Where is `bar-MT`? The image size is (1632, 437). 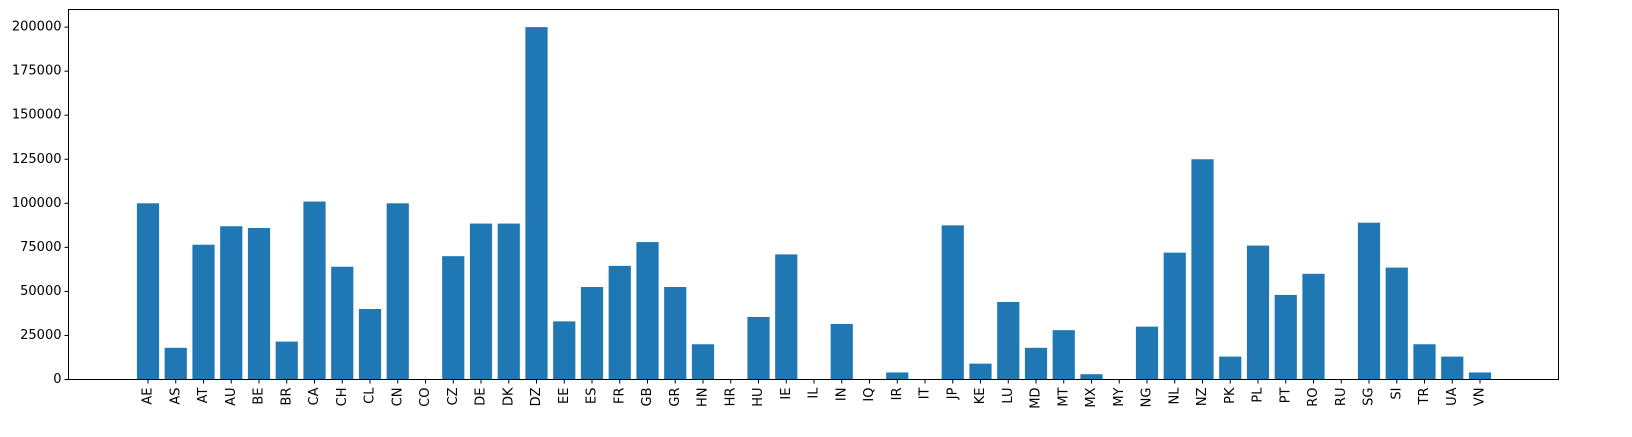 bar-MT is located at coordinates (1063, 355).